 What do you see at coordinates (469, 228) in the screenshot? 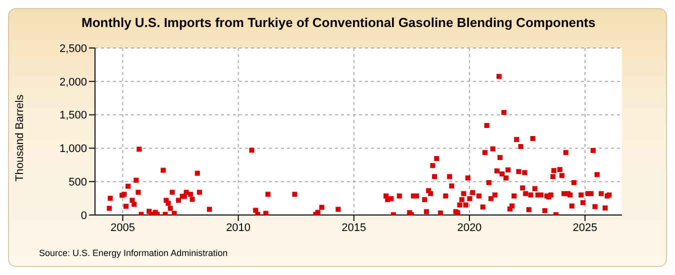
I see `x-tick-label: 2020` at bounding box center [469, 228].